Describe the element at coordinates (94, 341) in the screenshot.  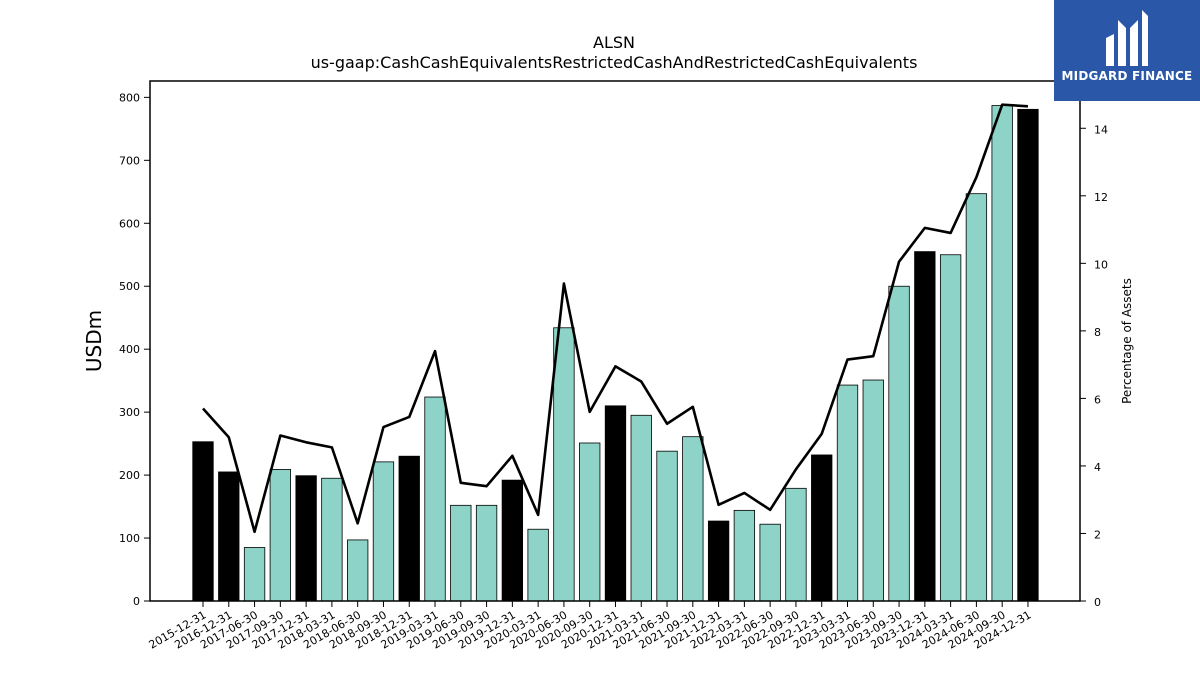
I see `y-axis-label: USDm` at that location.